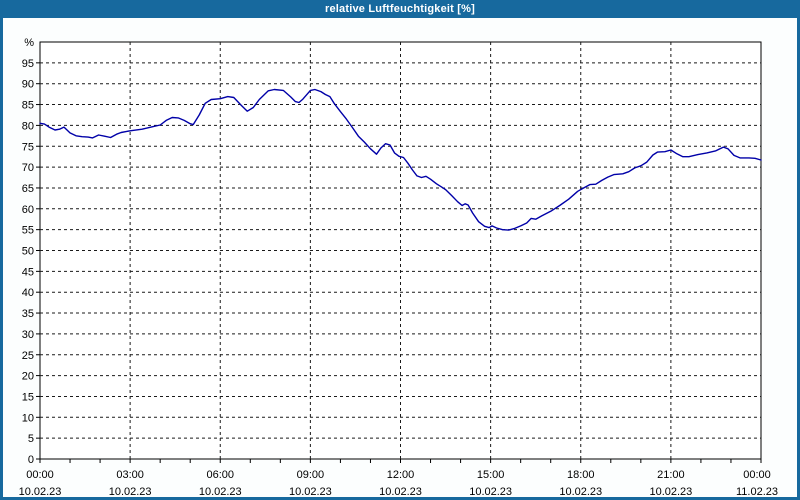 This screenshot has width=800, height=500. What do you see at coordinates (28, 314) in the screenshot?
I see `y-tick-label: 35` at bounding box center [28, 314].